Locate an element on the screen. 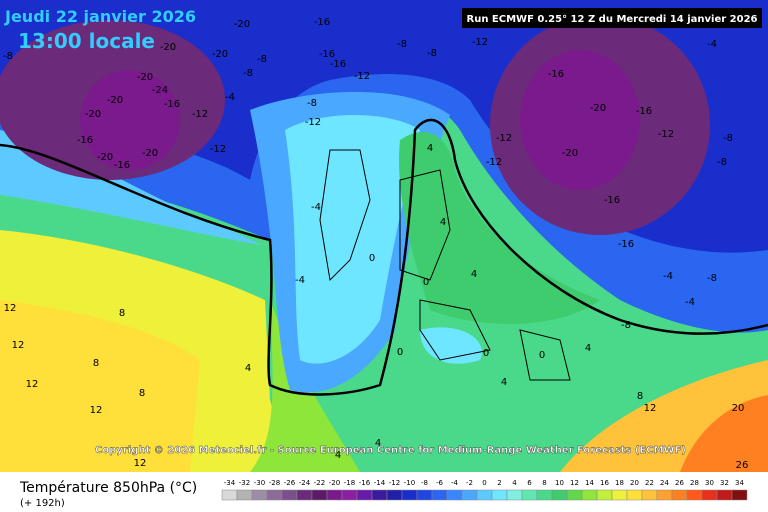  warm-area is located at coordinates (100, 386).